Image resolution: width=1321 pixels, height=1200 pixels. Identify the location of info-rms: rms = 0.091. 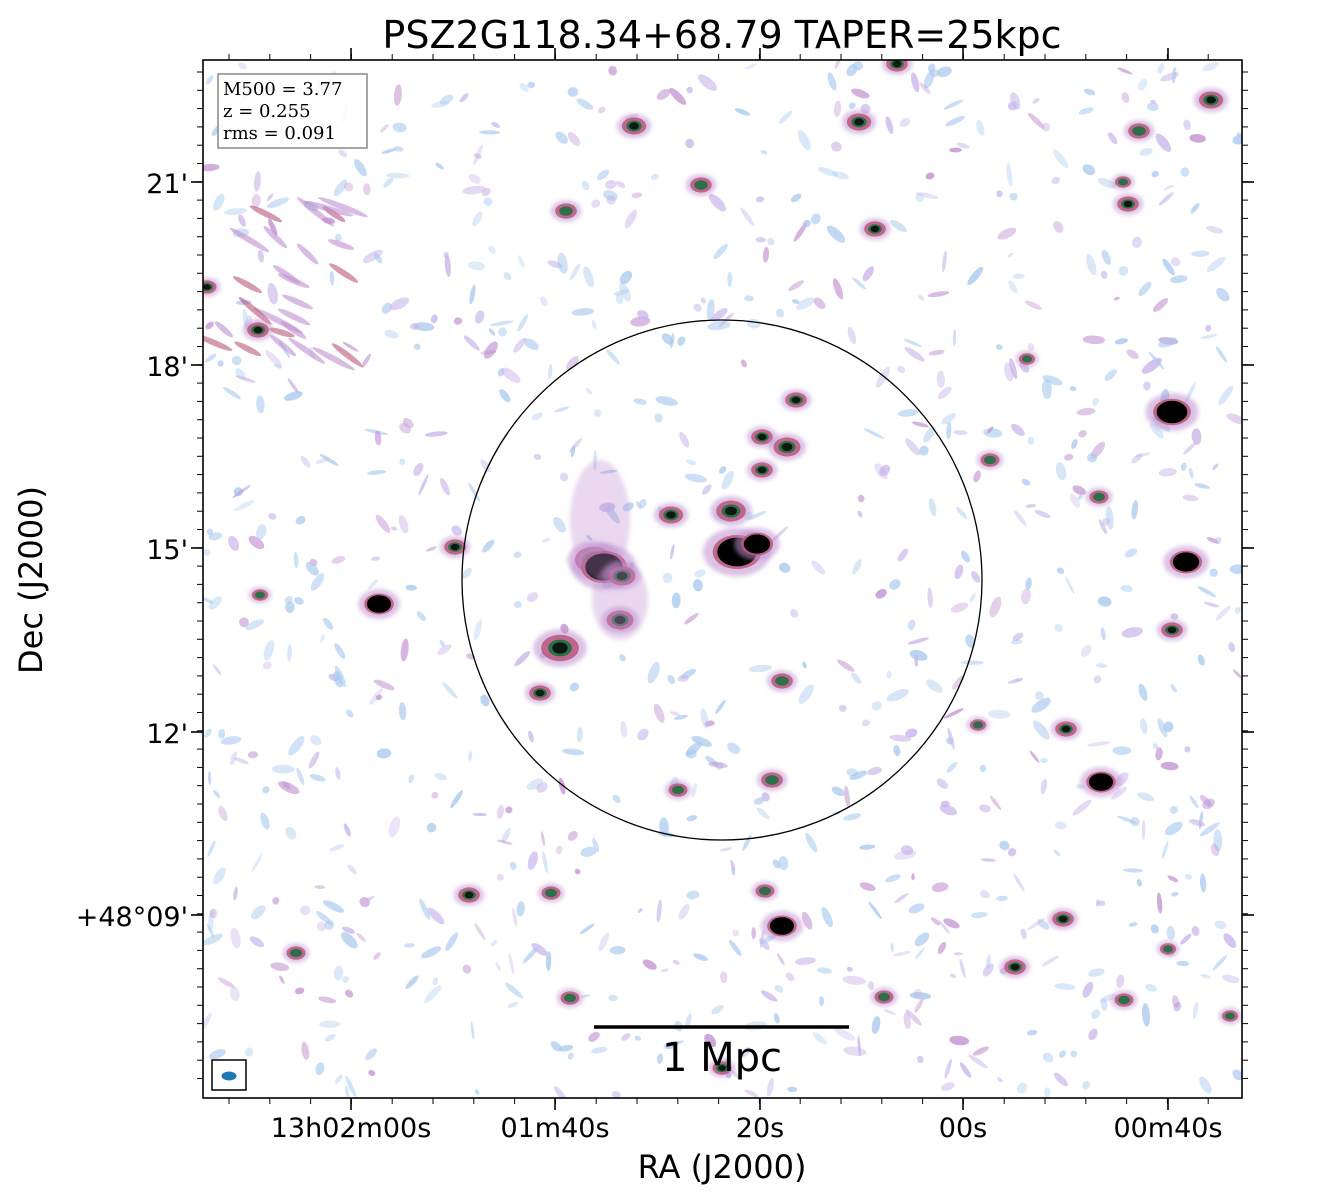
(279, 133).